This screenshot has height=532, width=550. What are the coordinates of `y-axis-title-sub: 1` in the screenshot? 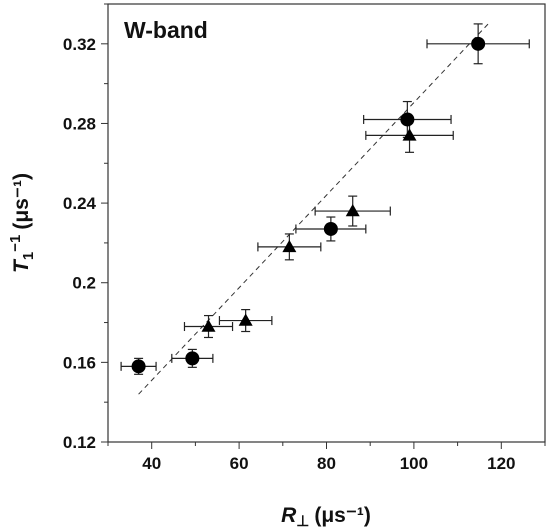 It's located at (28, 256).